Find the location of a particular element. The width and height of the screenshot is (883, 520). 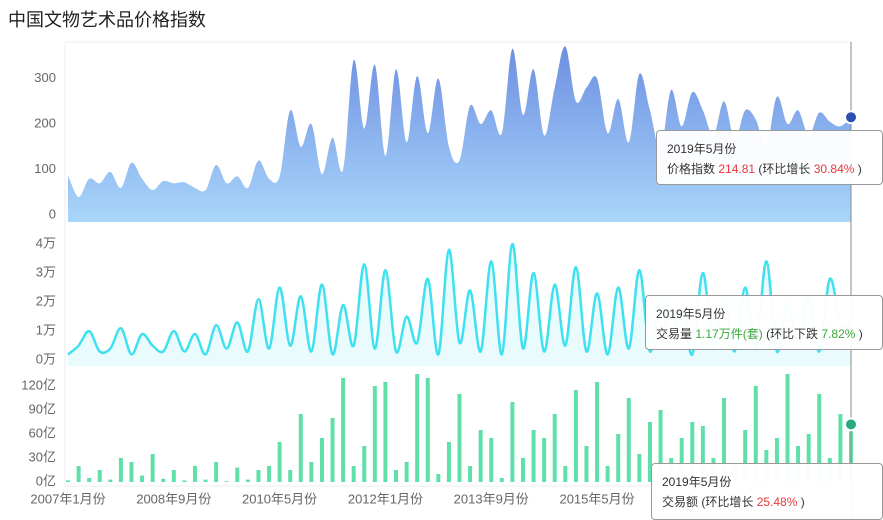

tooltip-label: 价格指数 is located at coordinates (691, 169).